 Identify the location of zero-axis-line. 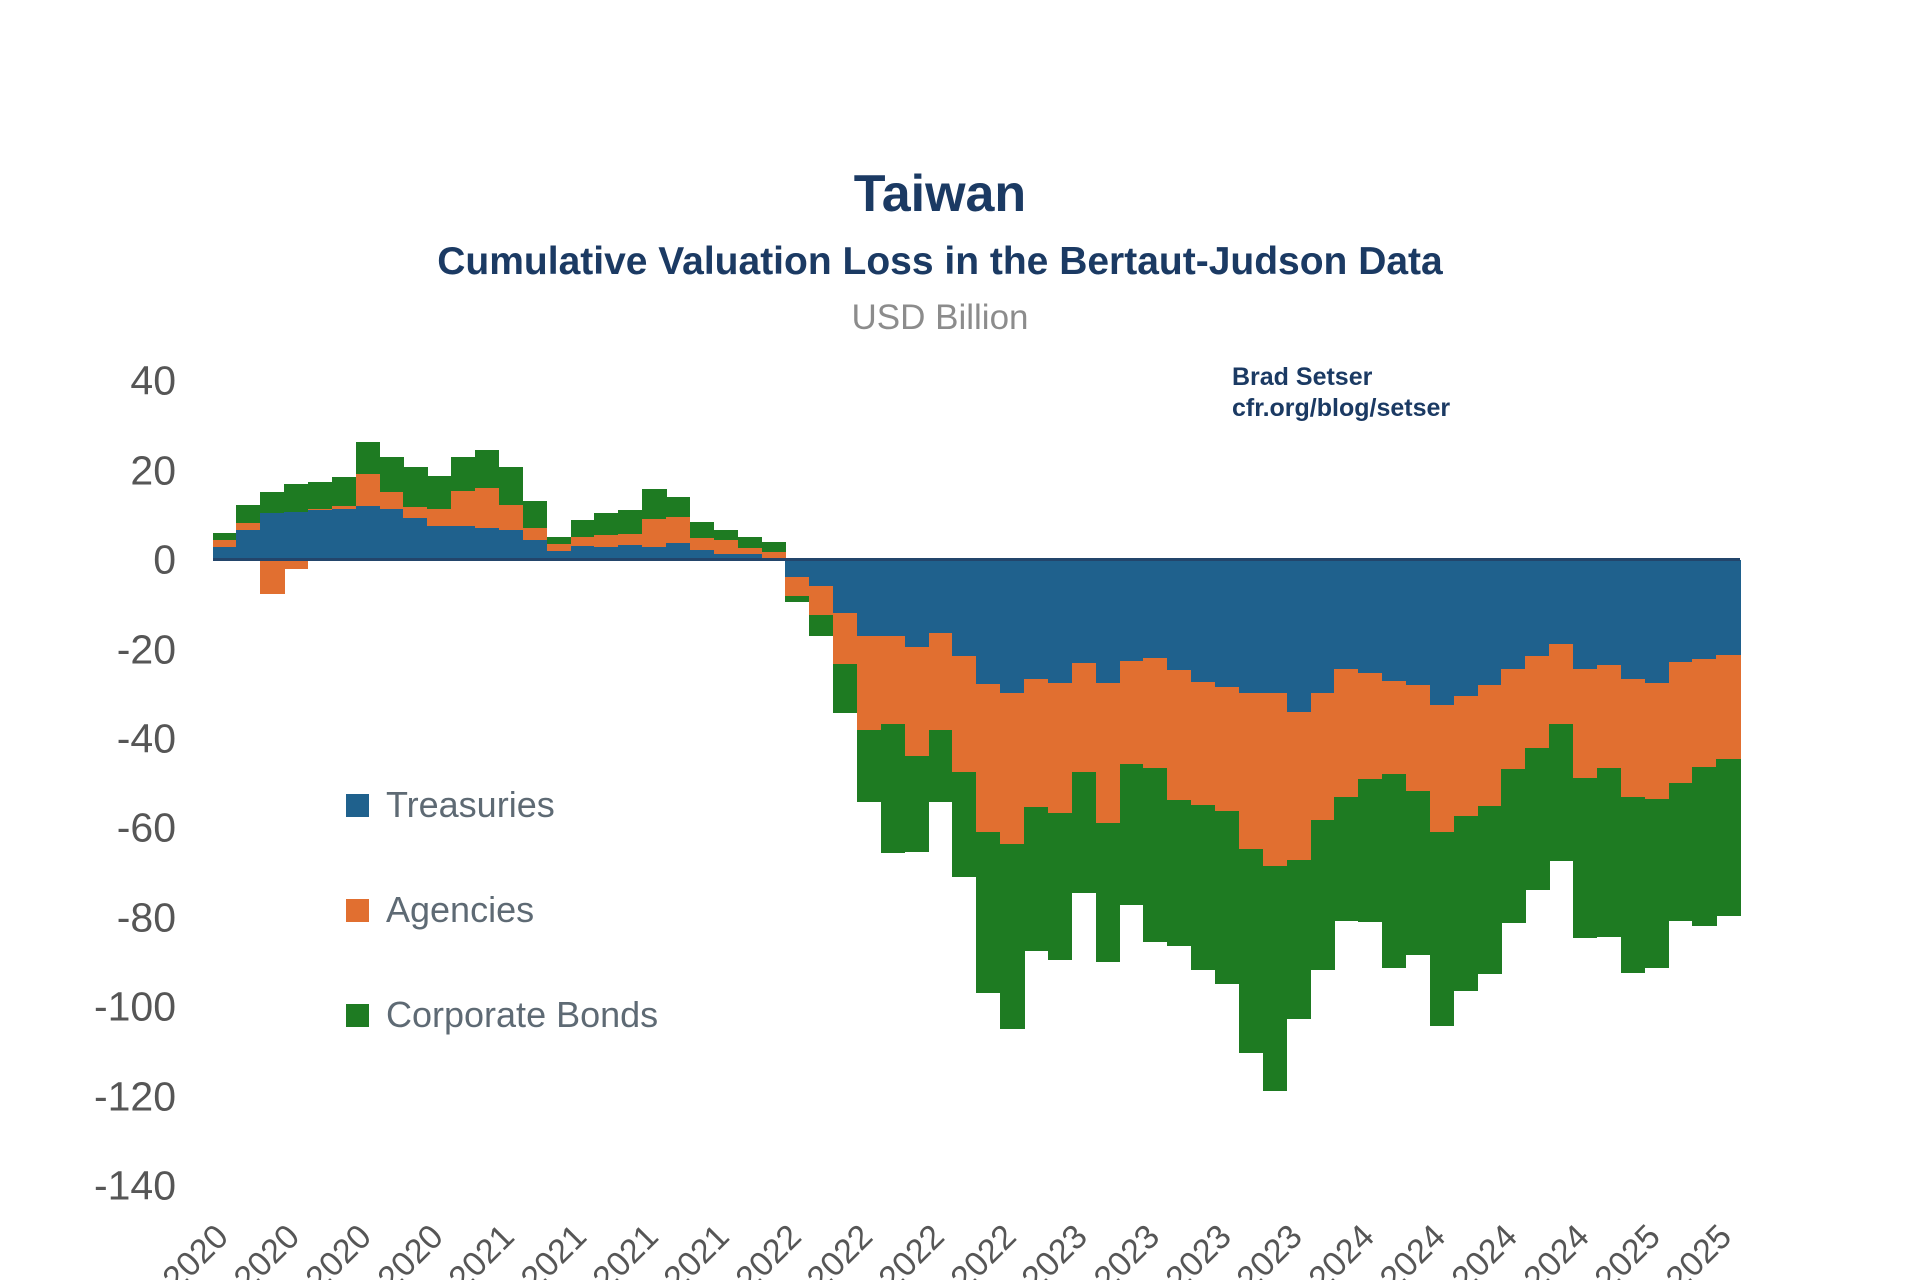
(976, 559).